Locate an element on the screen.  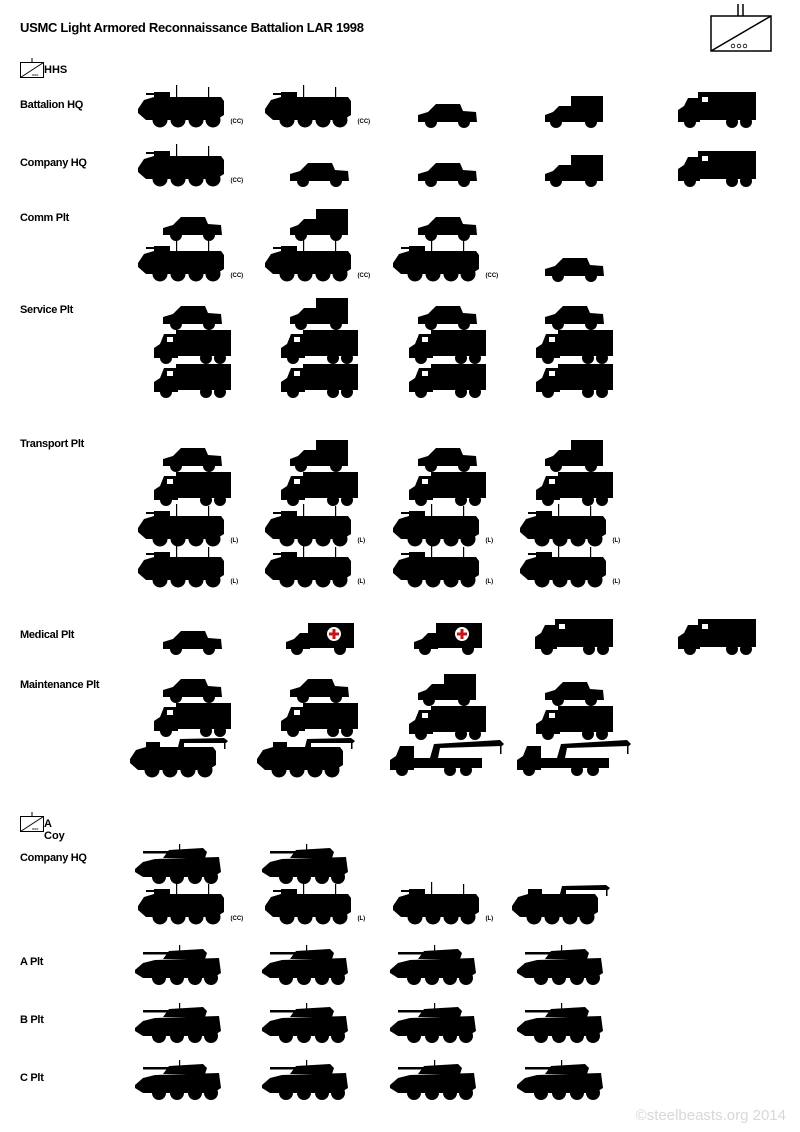
unit-header-hhs: ooo HHS is located at coordinates (43, 68).